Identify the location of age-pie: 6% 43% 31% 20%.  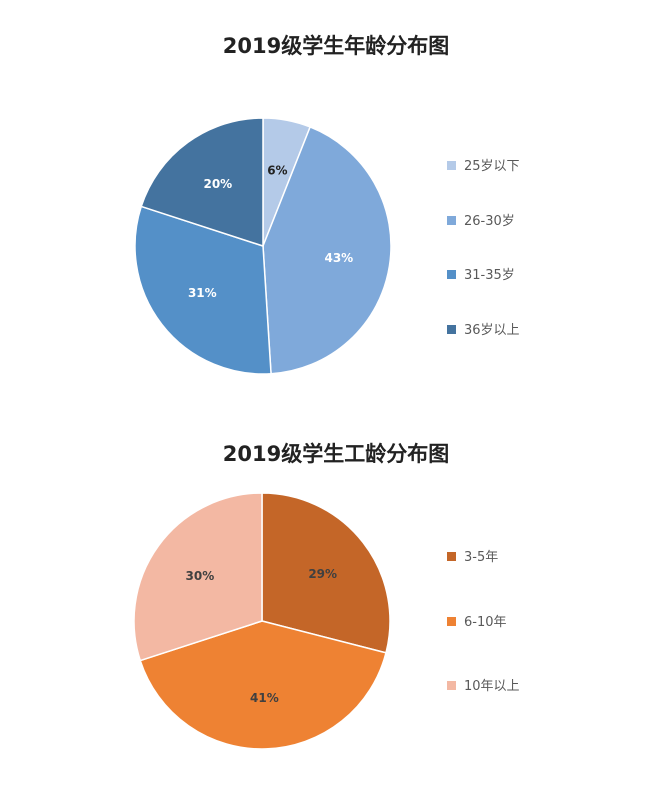
(263, 246).